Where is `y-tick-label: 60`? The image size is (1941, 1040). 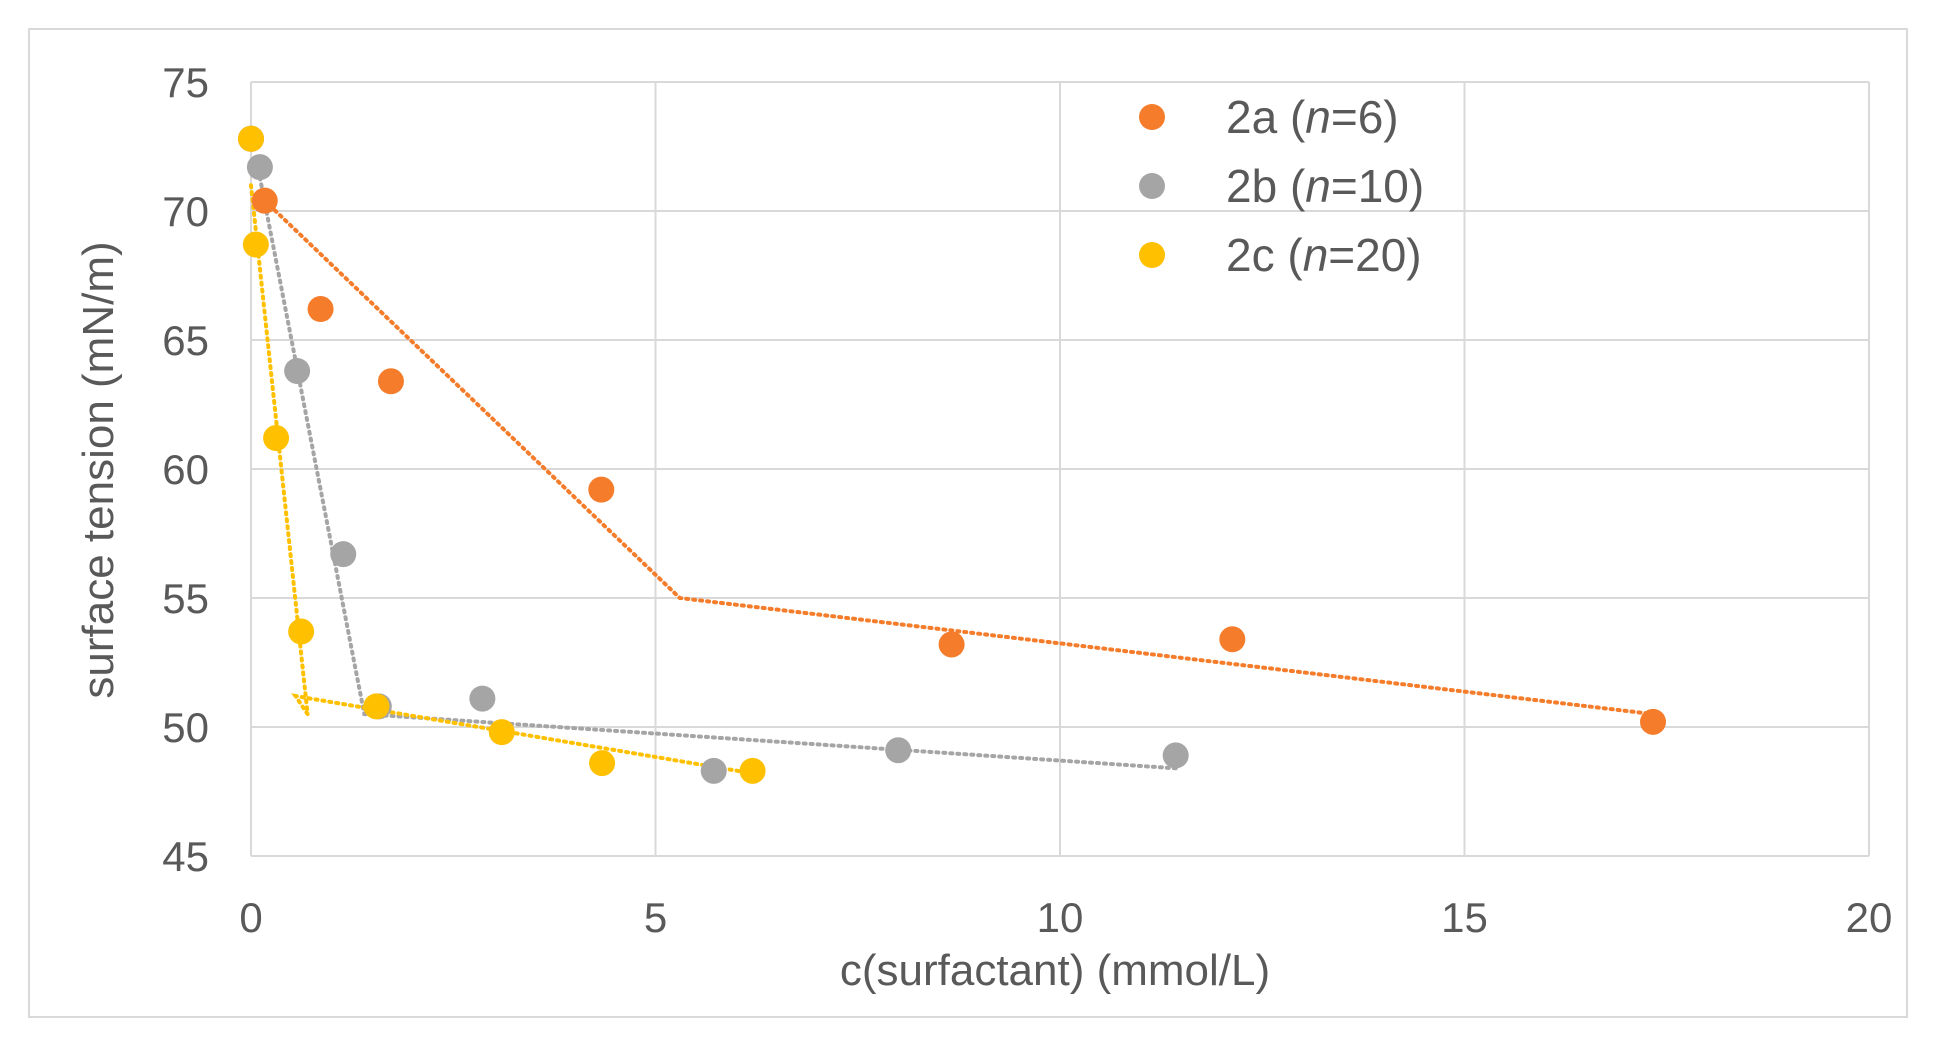 y-tick-label: 60 is located at coordinates (185, 469).